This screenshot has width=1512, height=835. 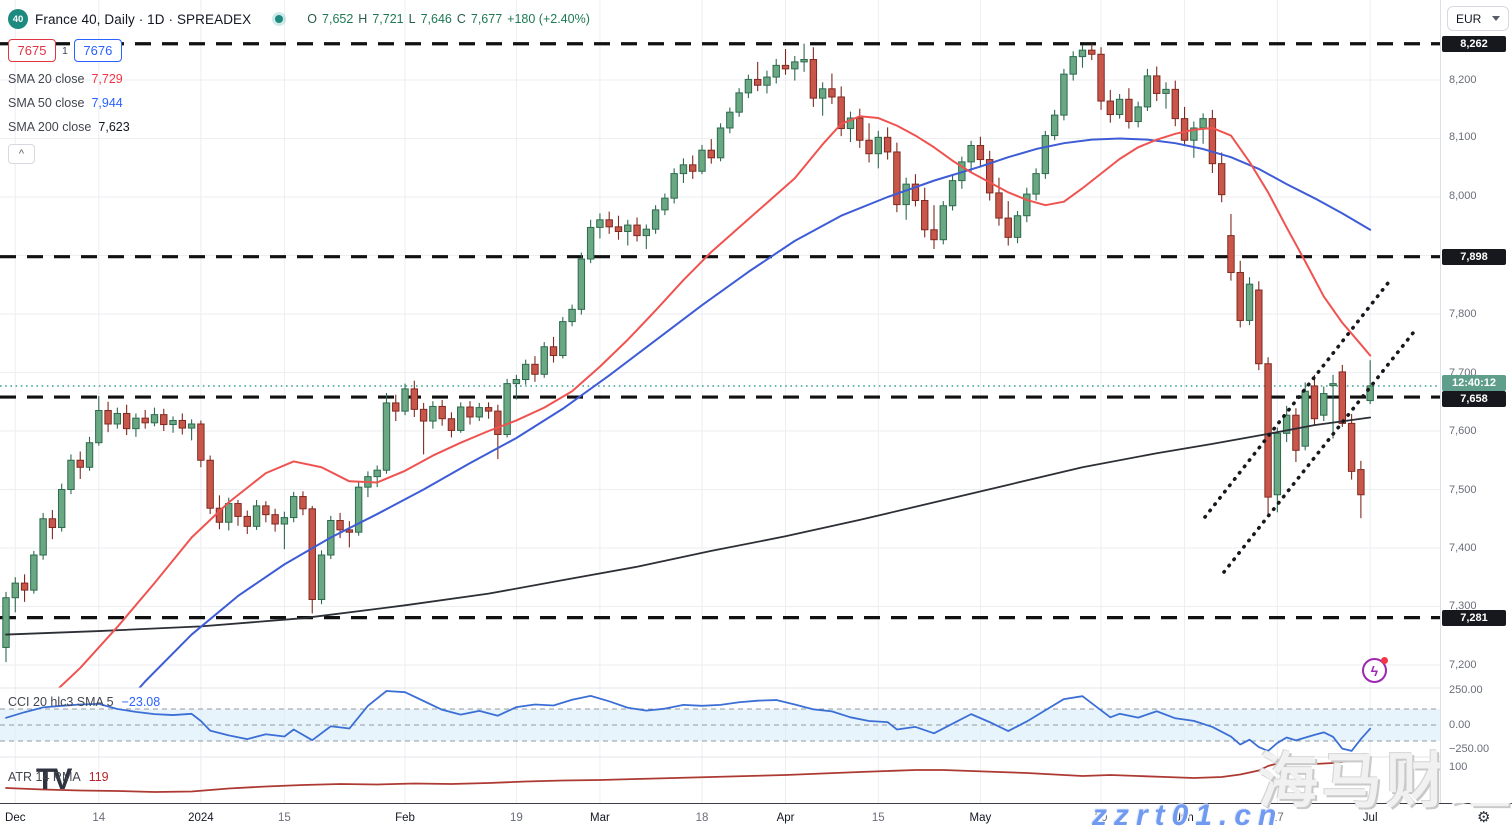 What do you see at coordinates (299, 127) in the screenshot?
I see `sma-legend-row: SMA 200 close 7,623` at bounding box center [299, 127].